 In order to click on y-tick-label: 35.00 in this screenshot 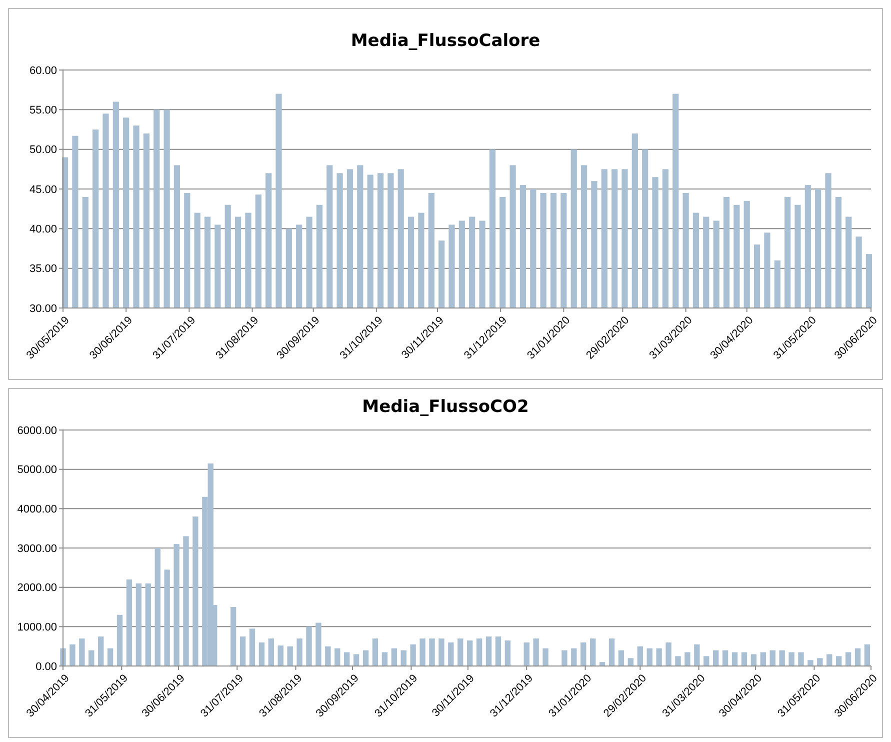, I will do `click(43, 269)`.